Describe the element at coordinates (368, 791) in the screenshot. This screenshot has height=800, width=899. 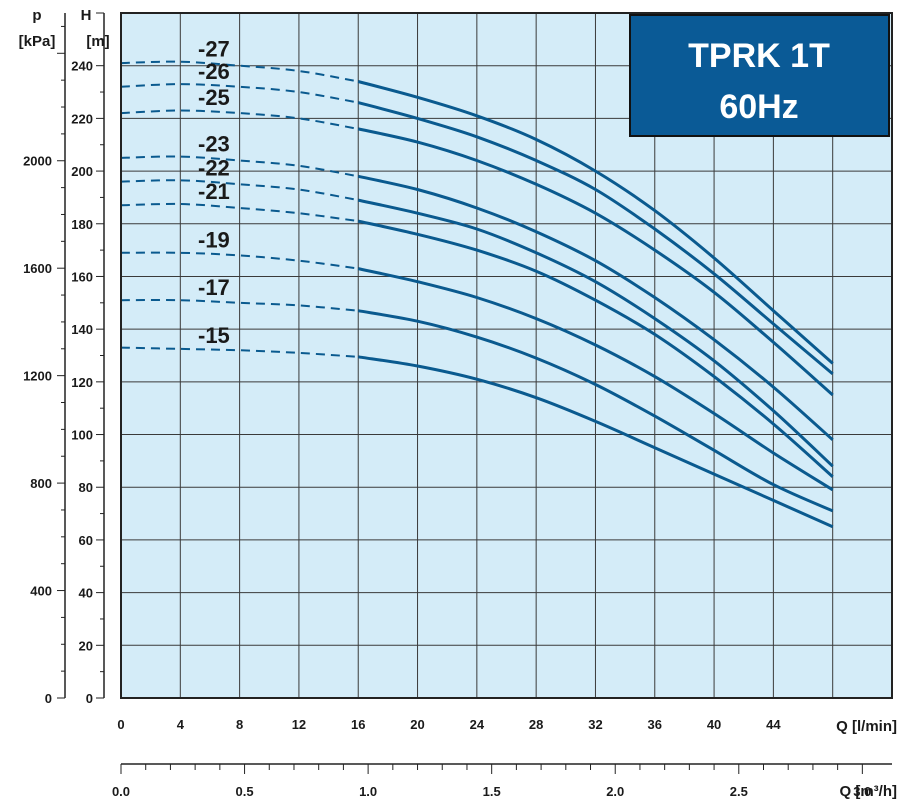
I see `x2-tick-label: 1.0` at that location.